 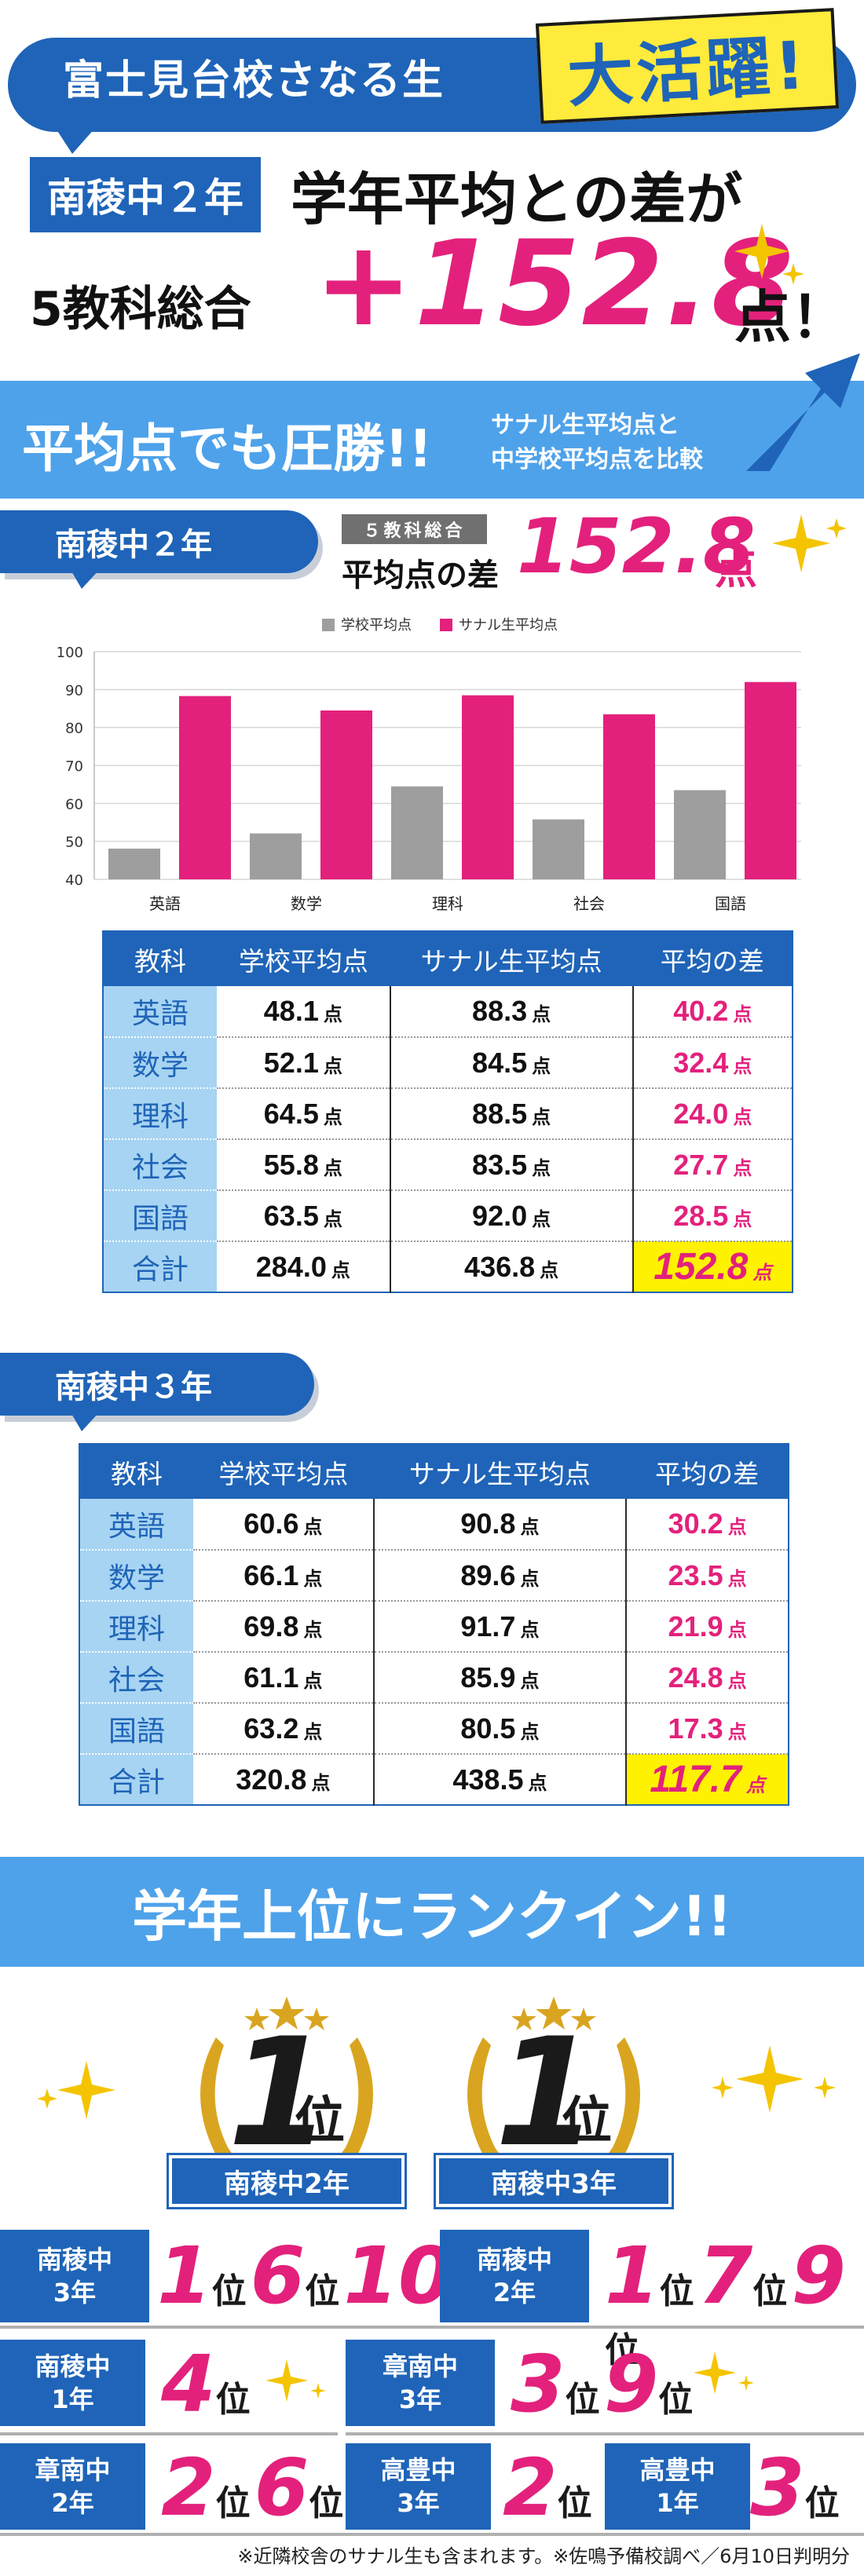 What do you see at coordinates (554, 2181) in the screenshot?
I see `first-place-label: 南稜中3年` at bounding box center [554, 2181].